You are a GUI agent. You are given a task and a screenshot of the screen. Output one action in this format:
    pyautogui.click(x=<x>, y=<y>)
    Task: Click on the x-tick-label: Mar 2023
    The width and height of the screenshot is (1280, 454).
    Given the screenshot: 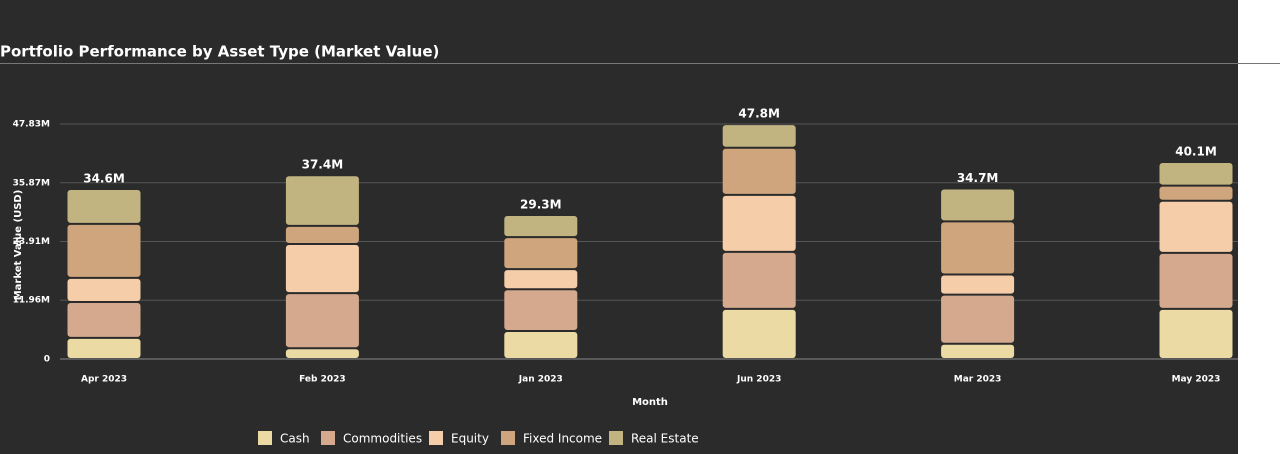 What is the action you would take?
    pyautogui.click(x=978, y=380)
    